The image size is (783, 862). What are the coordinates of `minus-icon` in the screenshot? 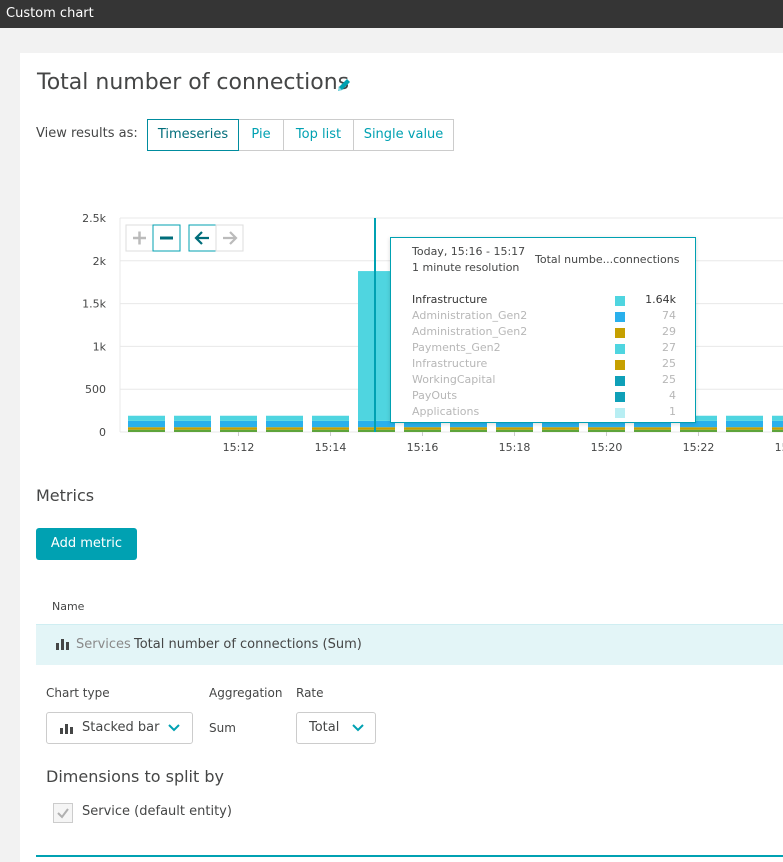 It's located at (166, 238).